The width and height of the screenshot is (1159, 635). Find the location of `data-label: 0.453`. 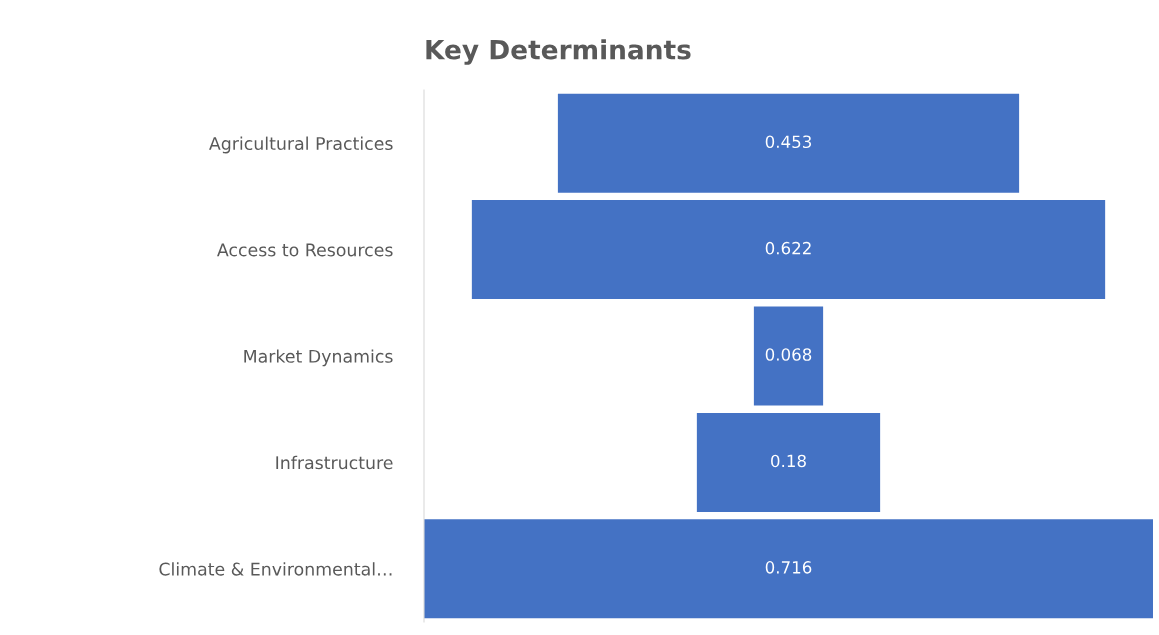

data-label: 0.453 is located at coordinates (788, 142).